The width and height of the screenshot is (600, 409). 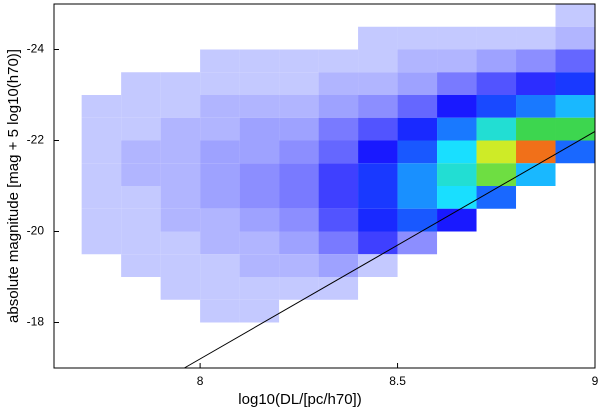 I want to click on x-tick-label: 8.5, so click(x=397, y=381).